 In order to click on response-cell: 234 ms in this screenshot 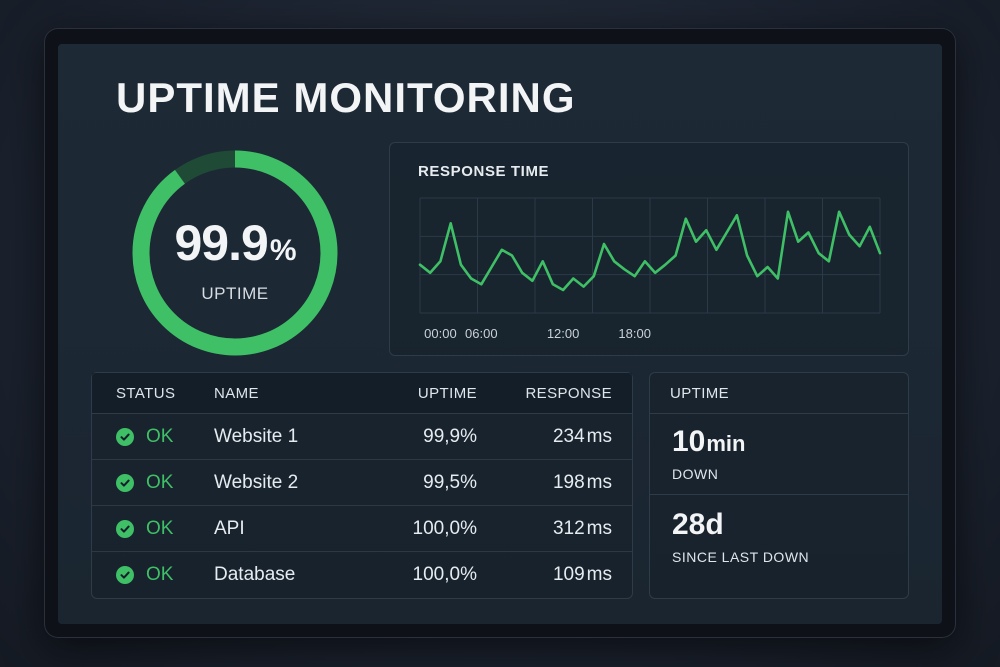, I will do `click(582, 437)`.